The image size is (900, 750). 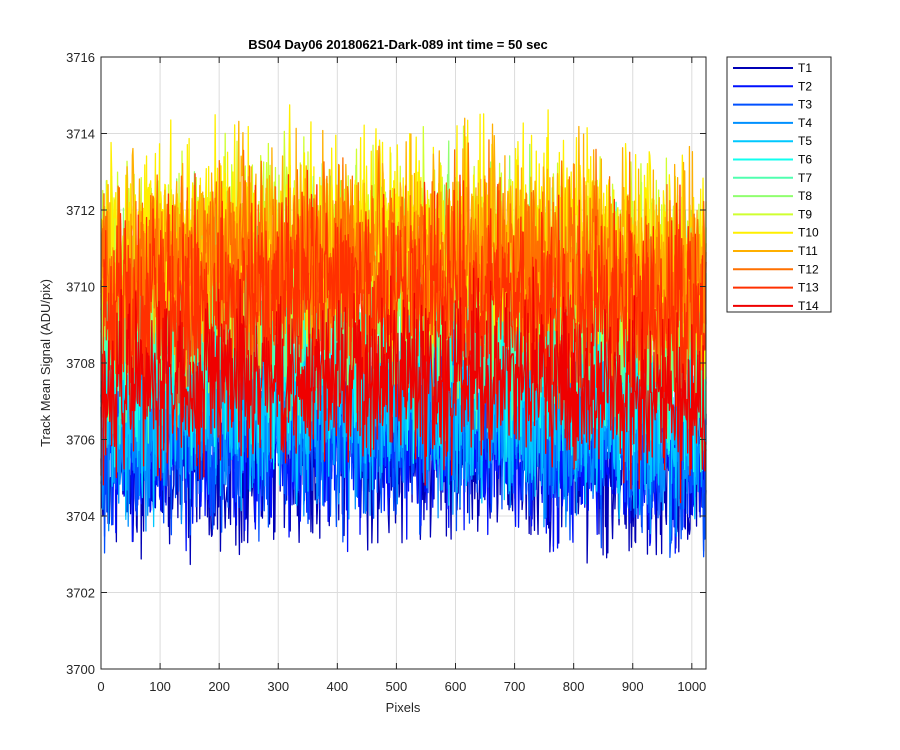 What do you see at coordinates (80, 516) in the screenshot?
I see `y-tick-label: 3704` at bounding box center [80, 516].